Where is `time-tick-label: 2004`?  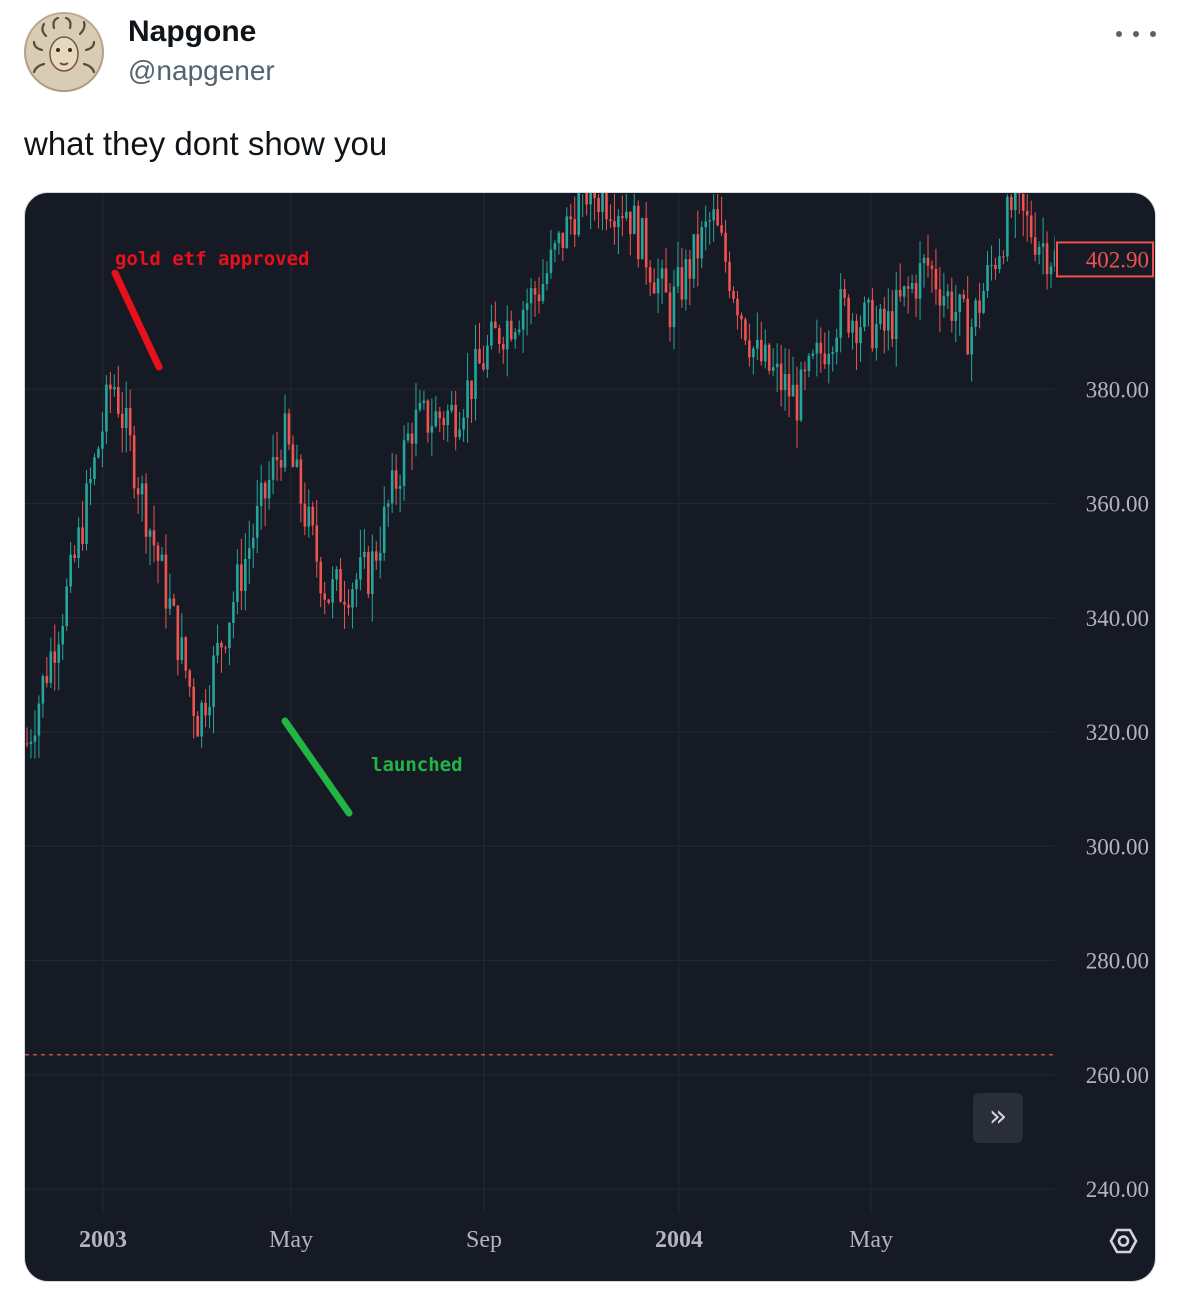
time-tick-label: 2004 is located at coordinates (679, 1240).